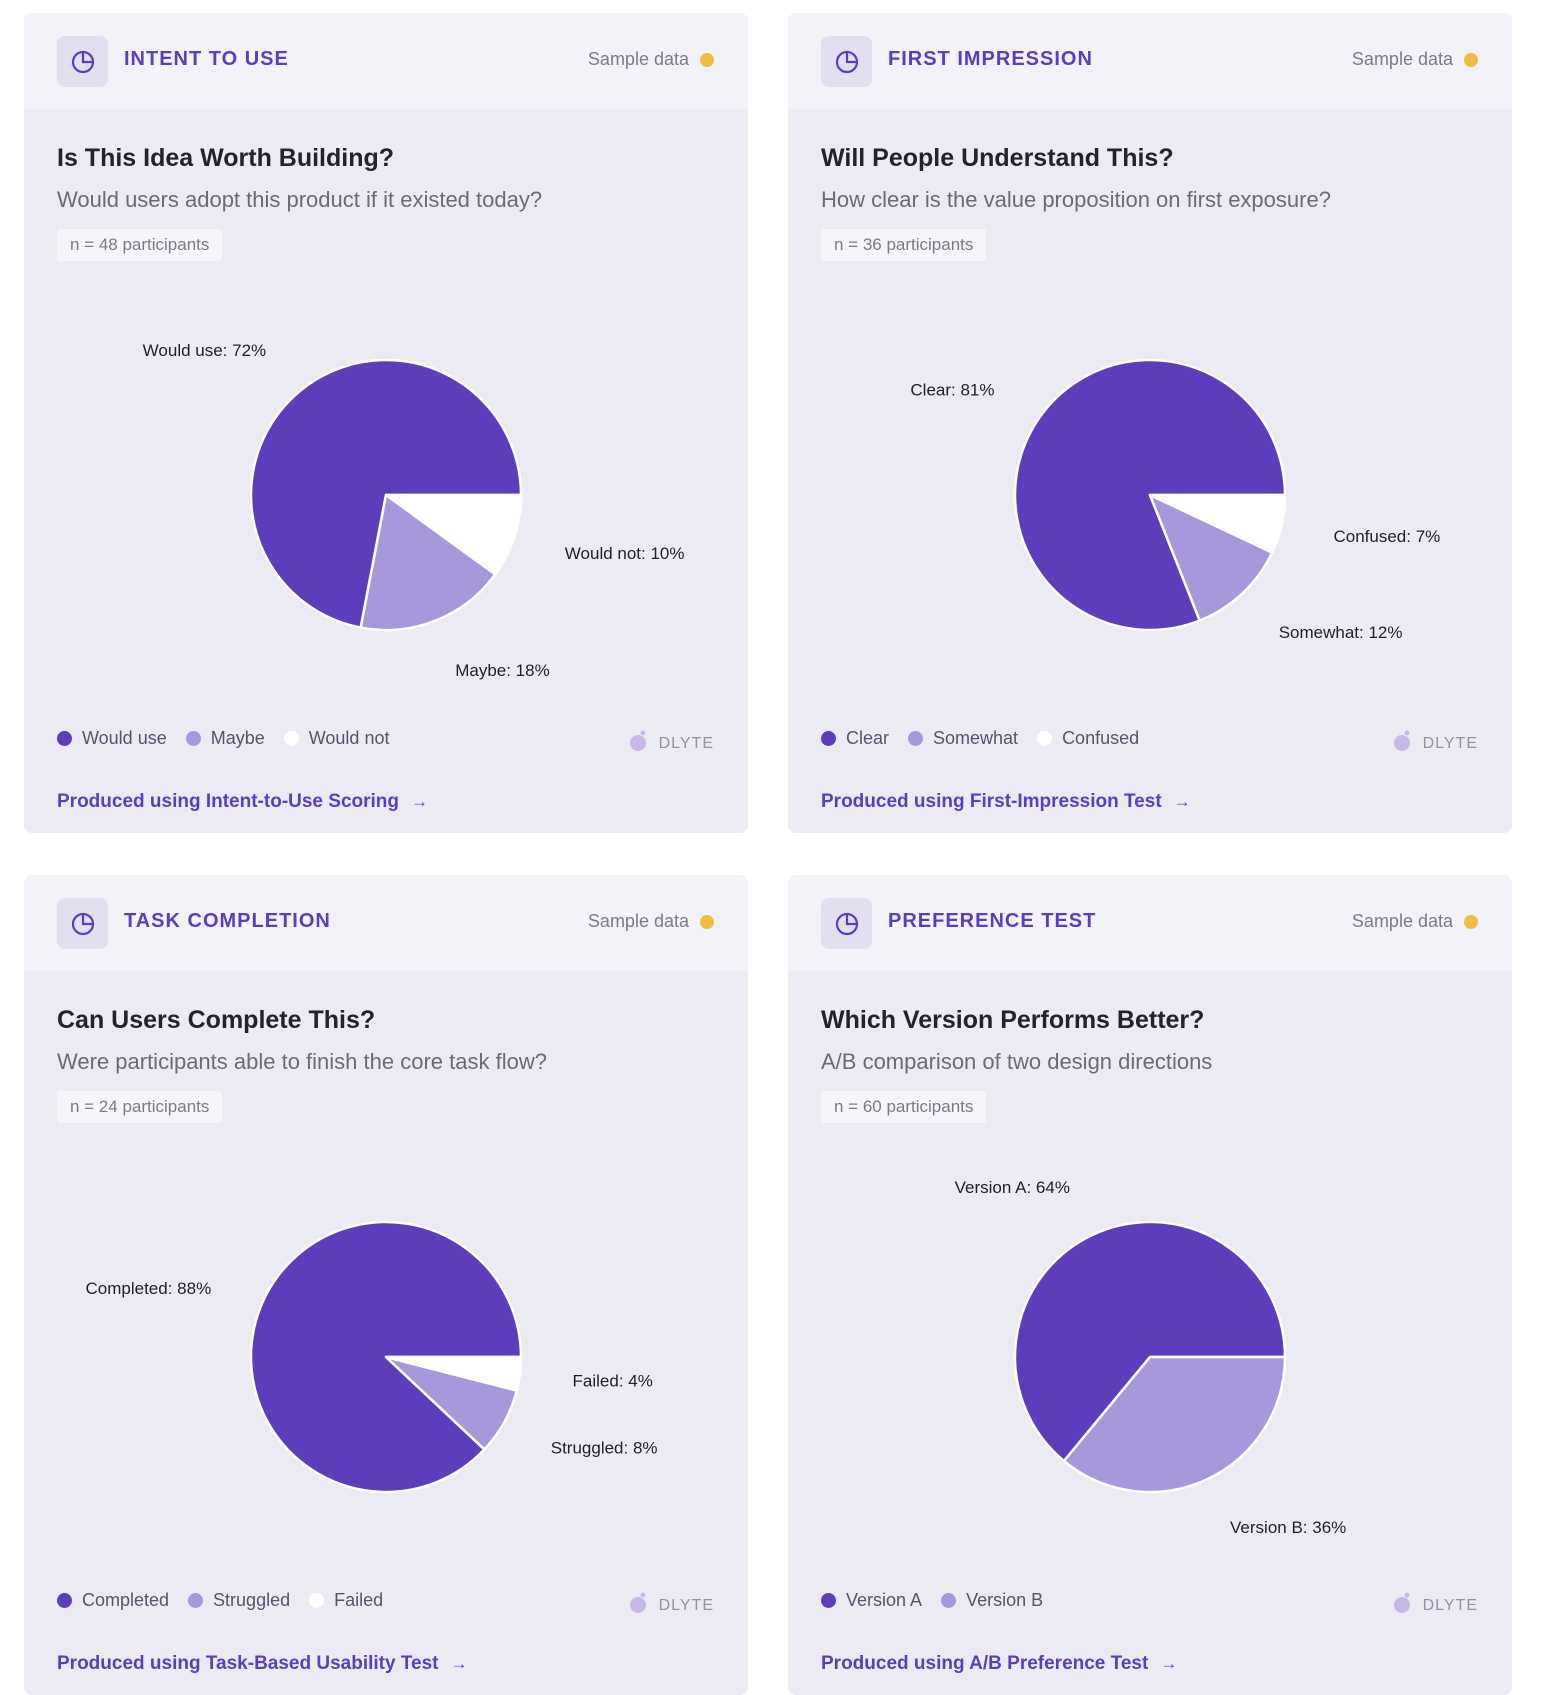  I want to click on produced-using-link: Produced using A/B Preference Test →, so click(999, 1664).